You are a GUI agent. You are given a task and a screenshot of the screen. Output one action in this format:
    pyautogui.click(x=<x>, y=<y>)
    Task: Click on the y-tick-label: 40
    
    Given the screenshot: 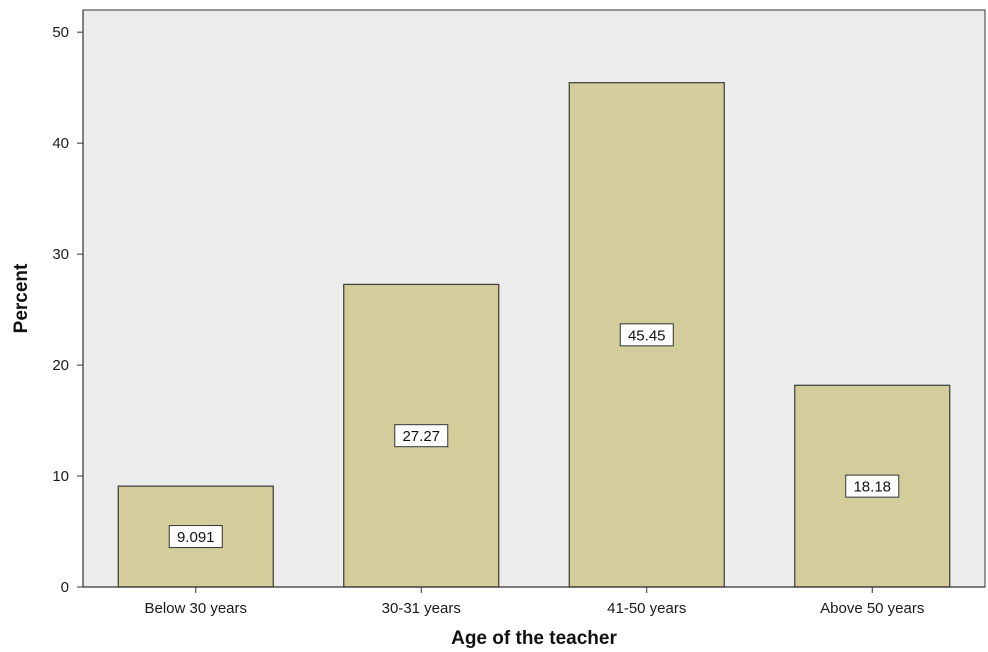 What is the action you would take?
    pyautogui.click(x=60, y=143)
    